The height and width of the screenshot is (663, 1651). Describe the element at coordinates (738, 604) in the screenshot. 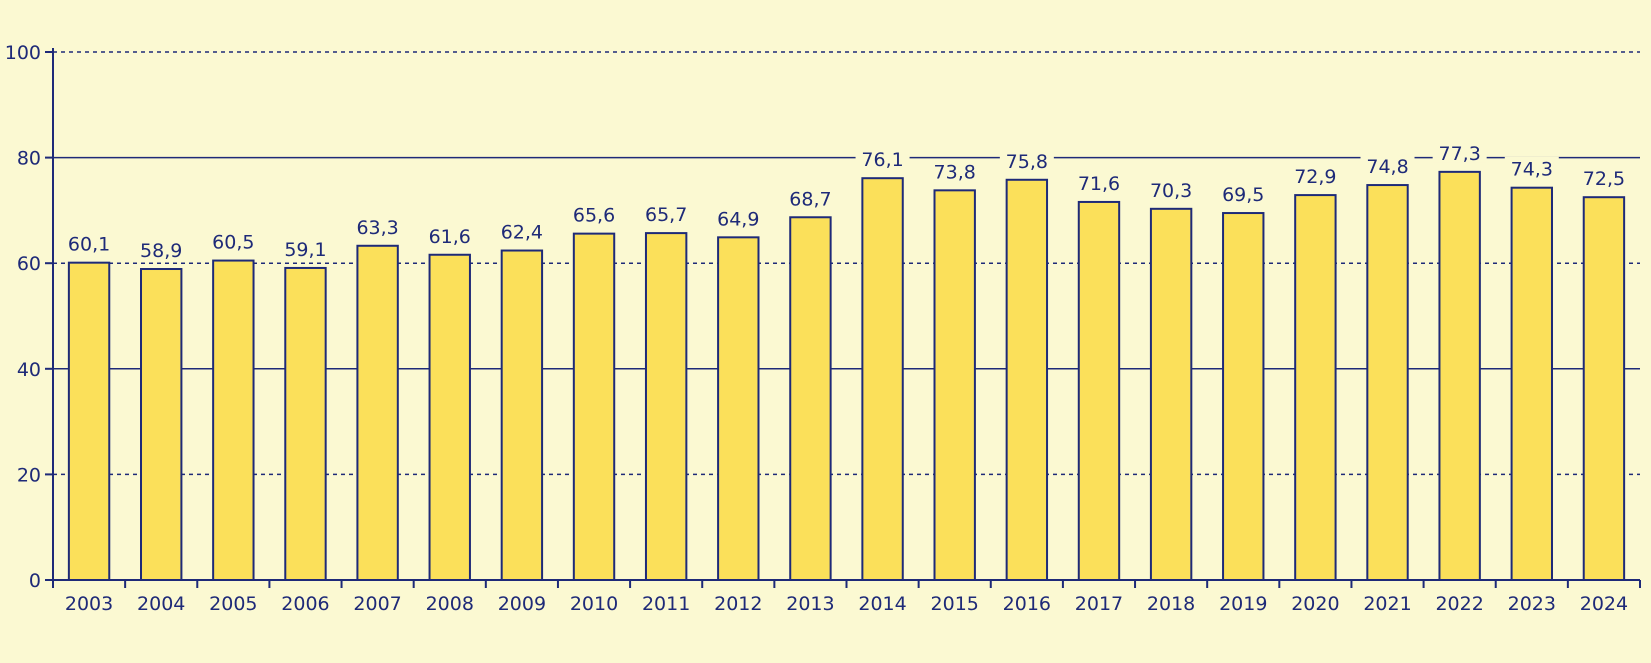

I see `x-tick-label: 2012` at that location.